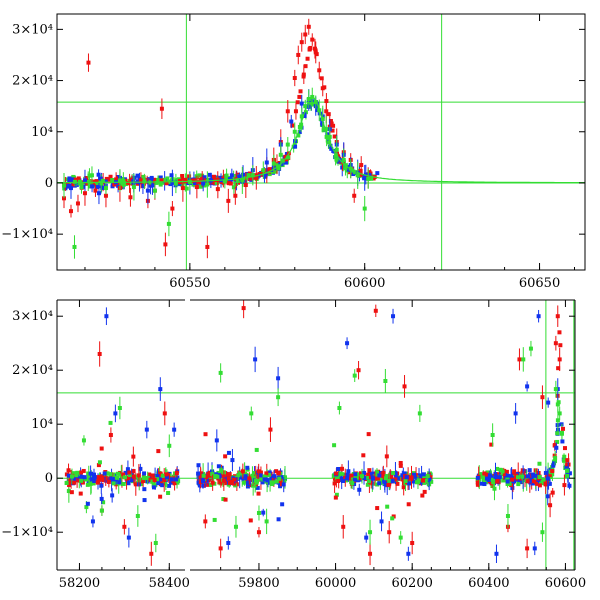  What do you see at coordinates (42, 132) in the screenshot?
I see `y-tick-label: 10⁴` at bounding box center [42, 132].